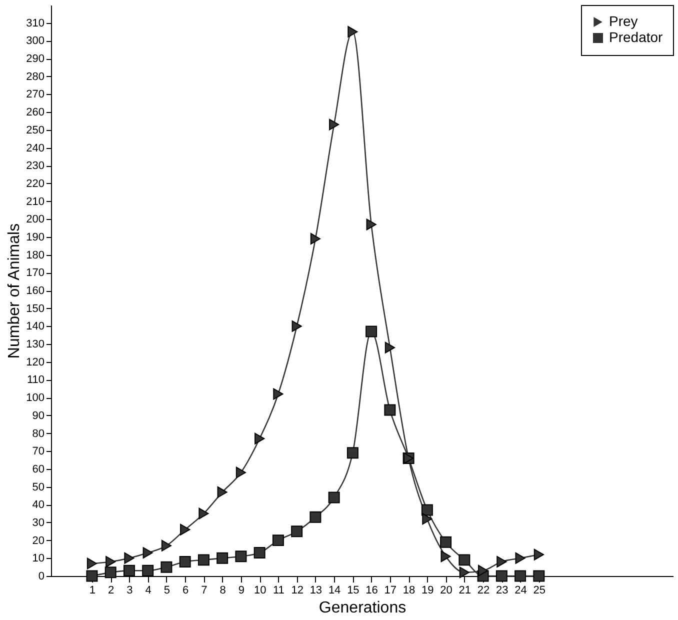 The width and height of the screenshot is (678, 620). What do you see at coordinates (41, 576) in the screenshot?
I see `y-tick-label: 0` at bounding box center [41, 576].